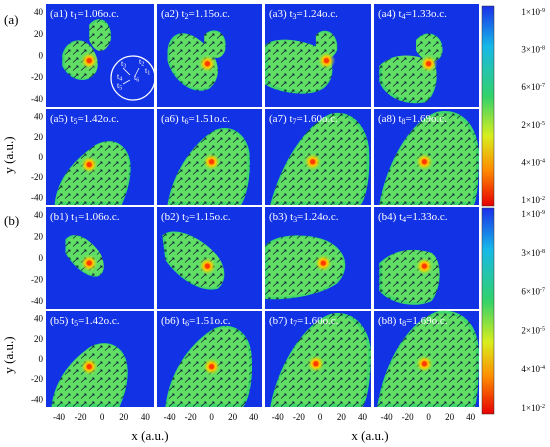 The image size is (550, 447). I want to click on panel-b4: (b4) t4=1.33o.c., so click(426, 258).